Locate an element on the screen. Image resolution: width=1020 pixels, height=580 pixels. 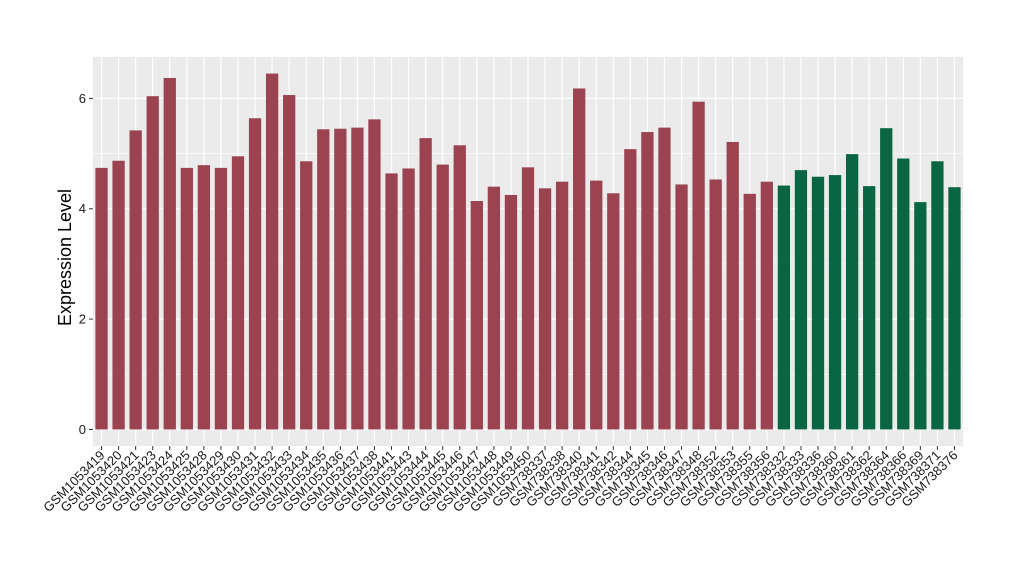
y-tick-label: 4 is located at coordinates (82, 208).